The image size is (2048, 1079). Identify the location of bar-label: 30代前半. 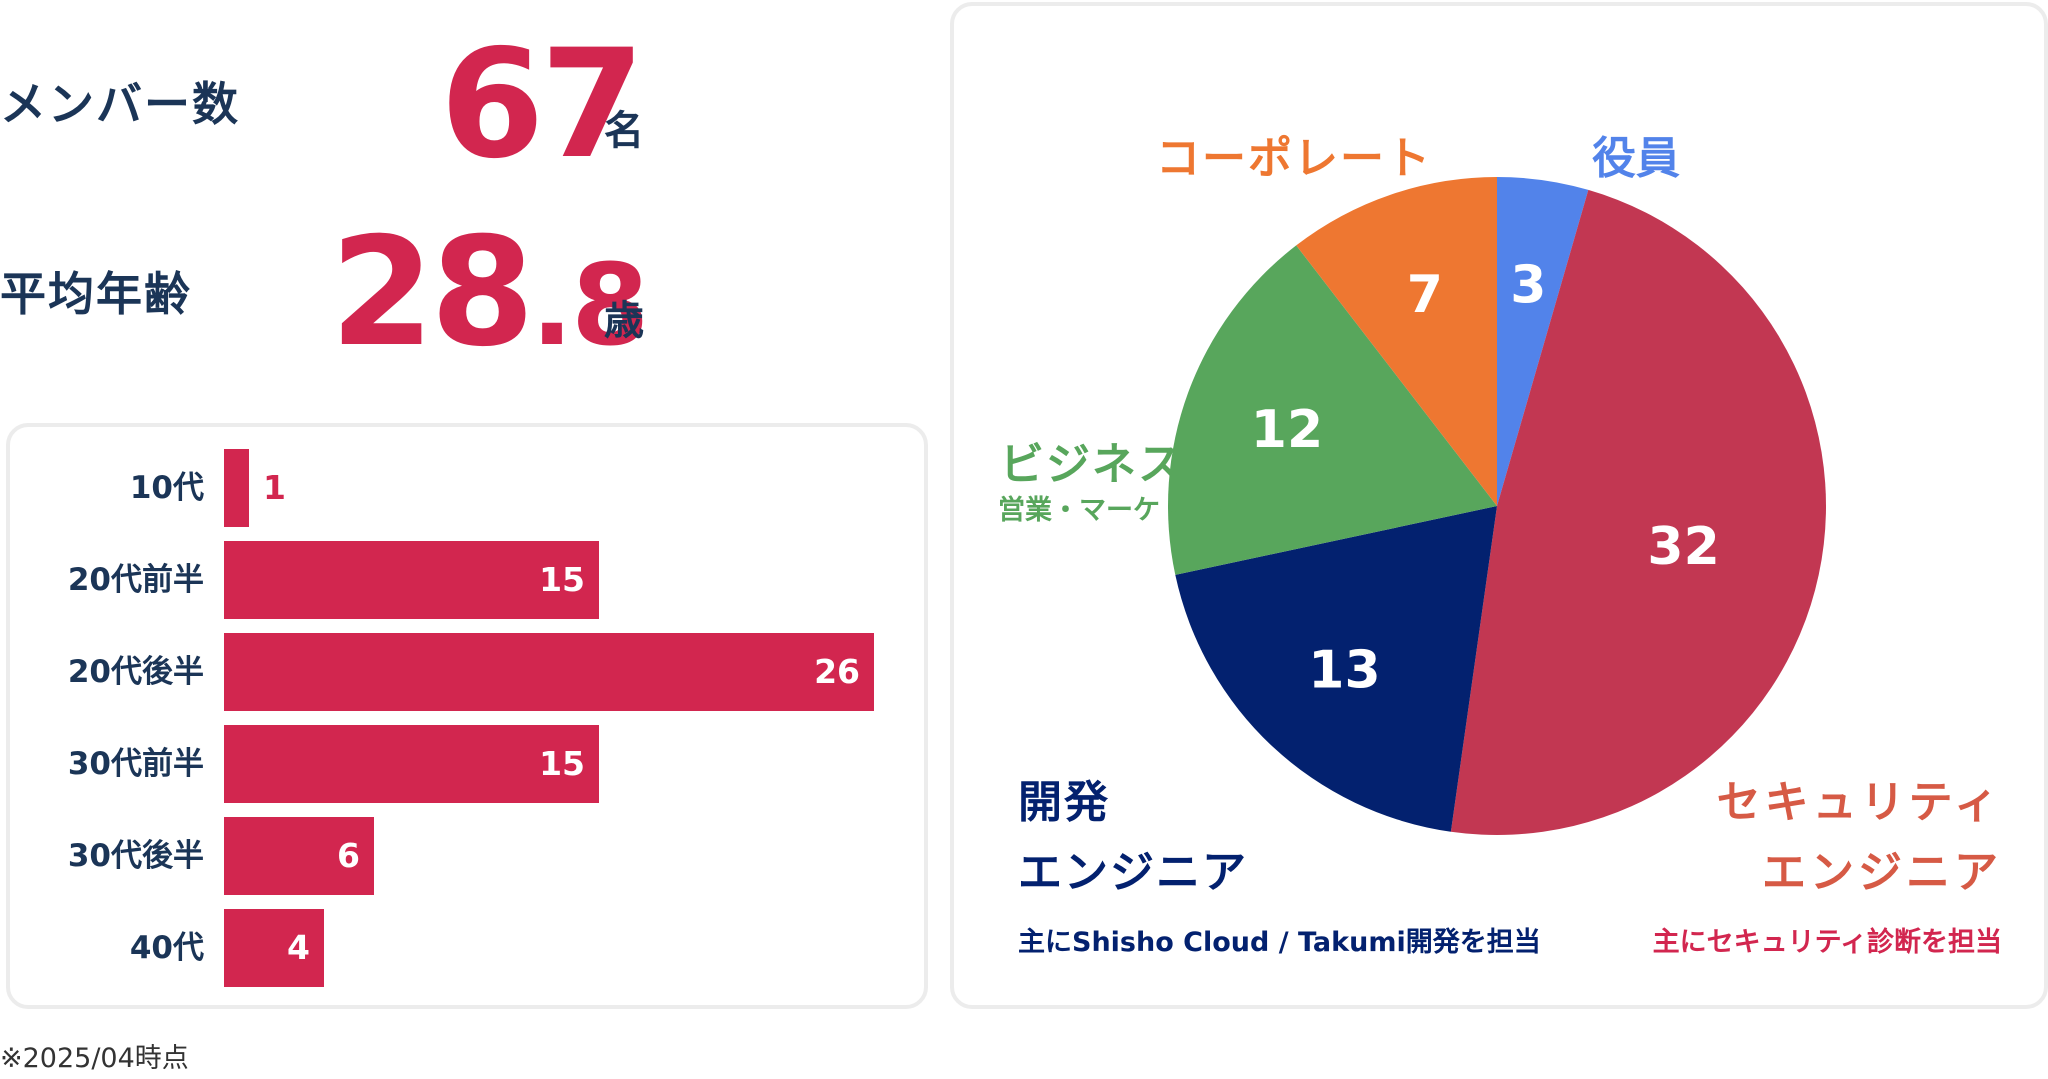
(135, 764).